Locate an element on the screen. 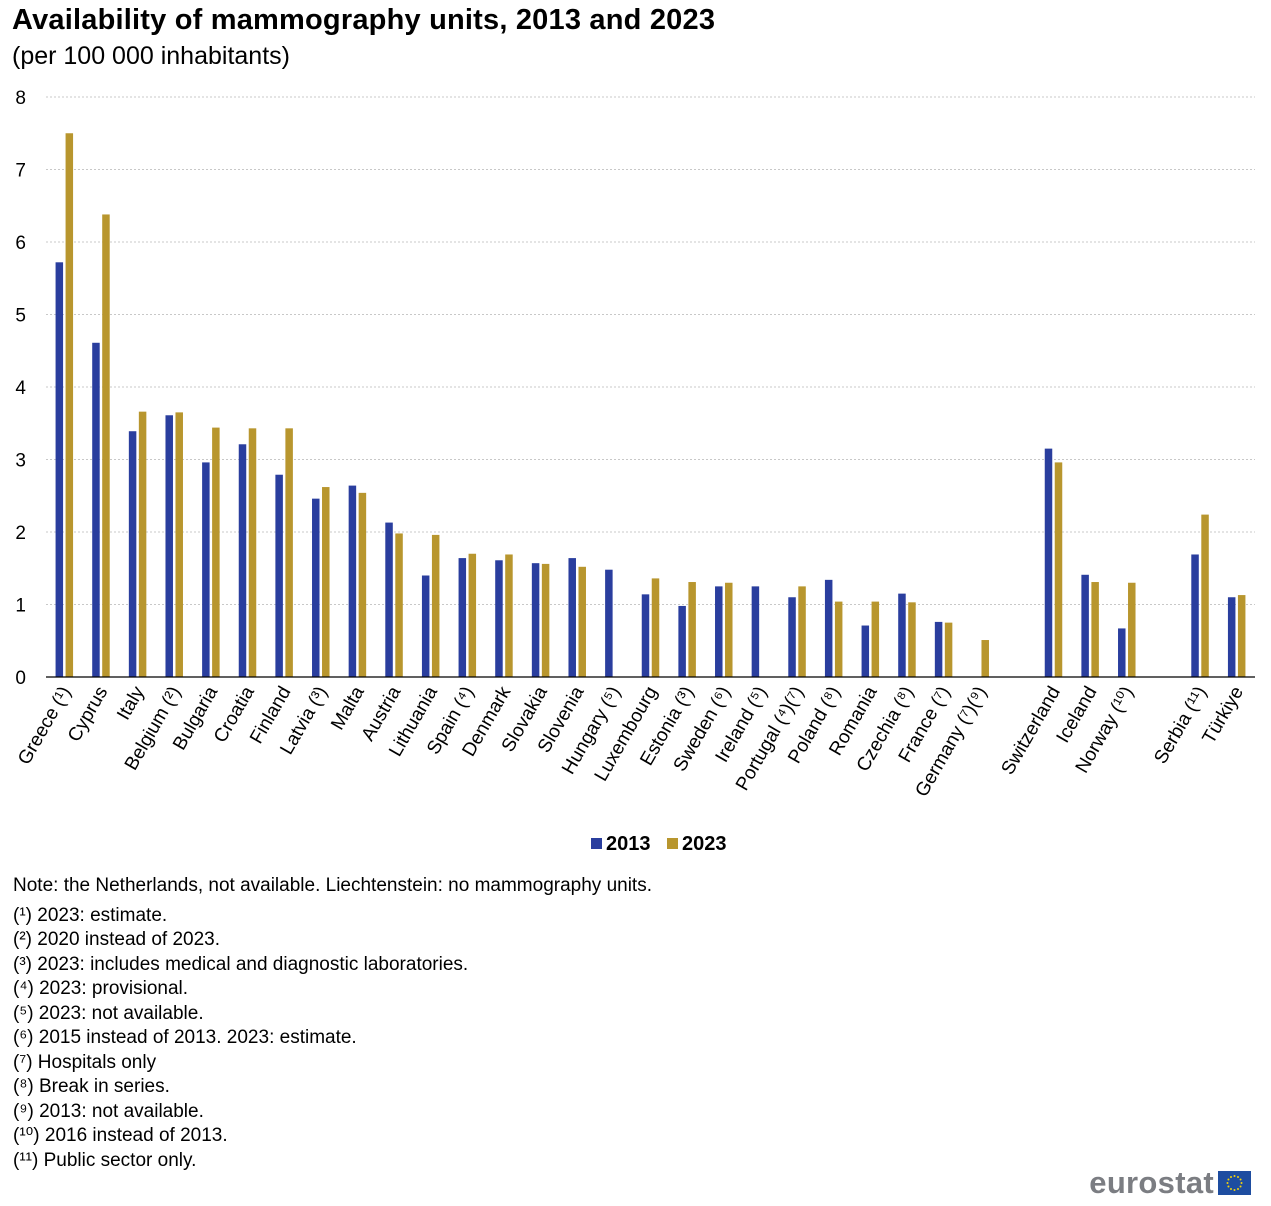 This screenshot has width=1271, height=1206. y-tick-label: 6 is located at coordinates (20, 243).